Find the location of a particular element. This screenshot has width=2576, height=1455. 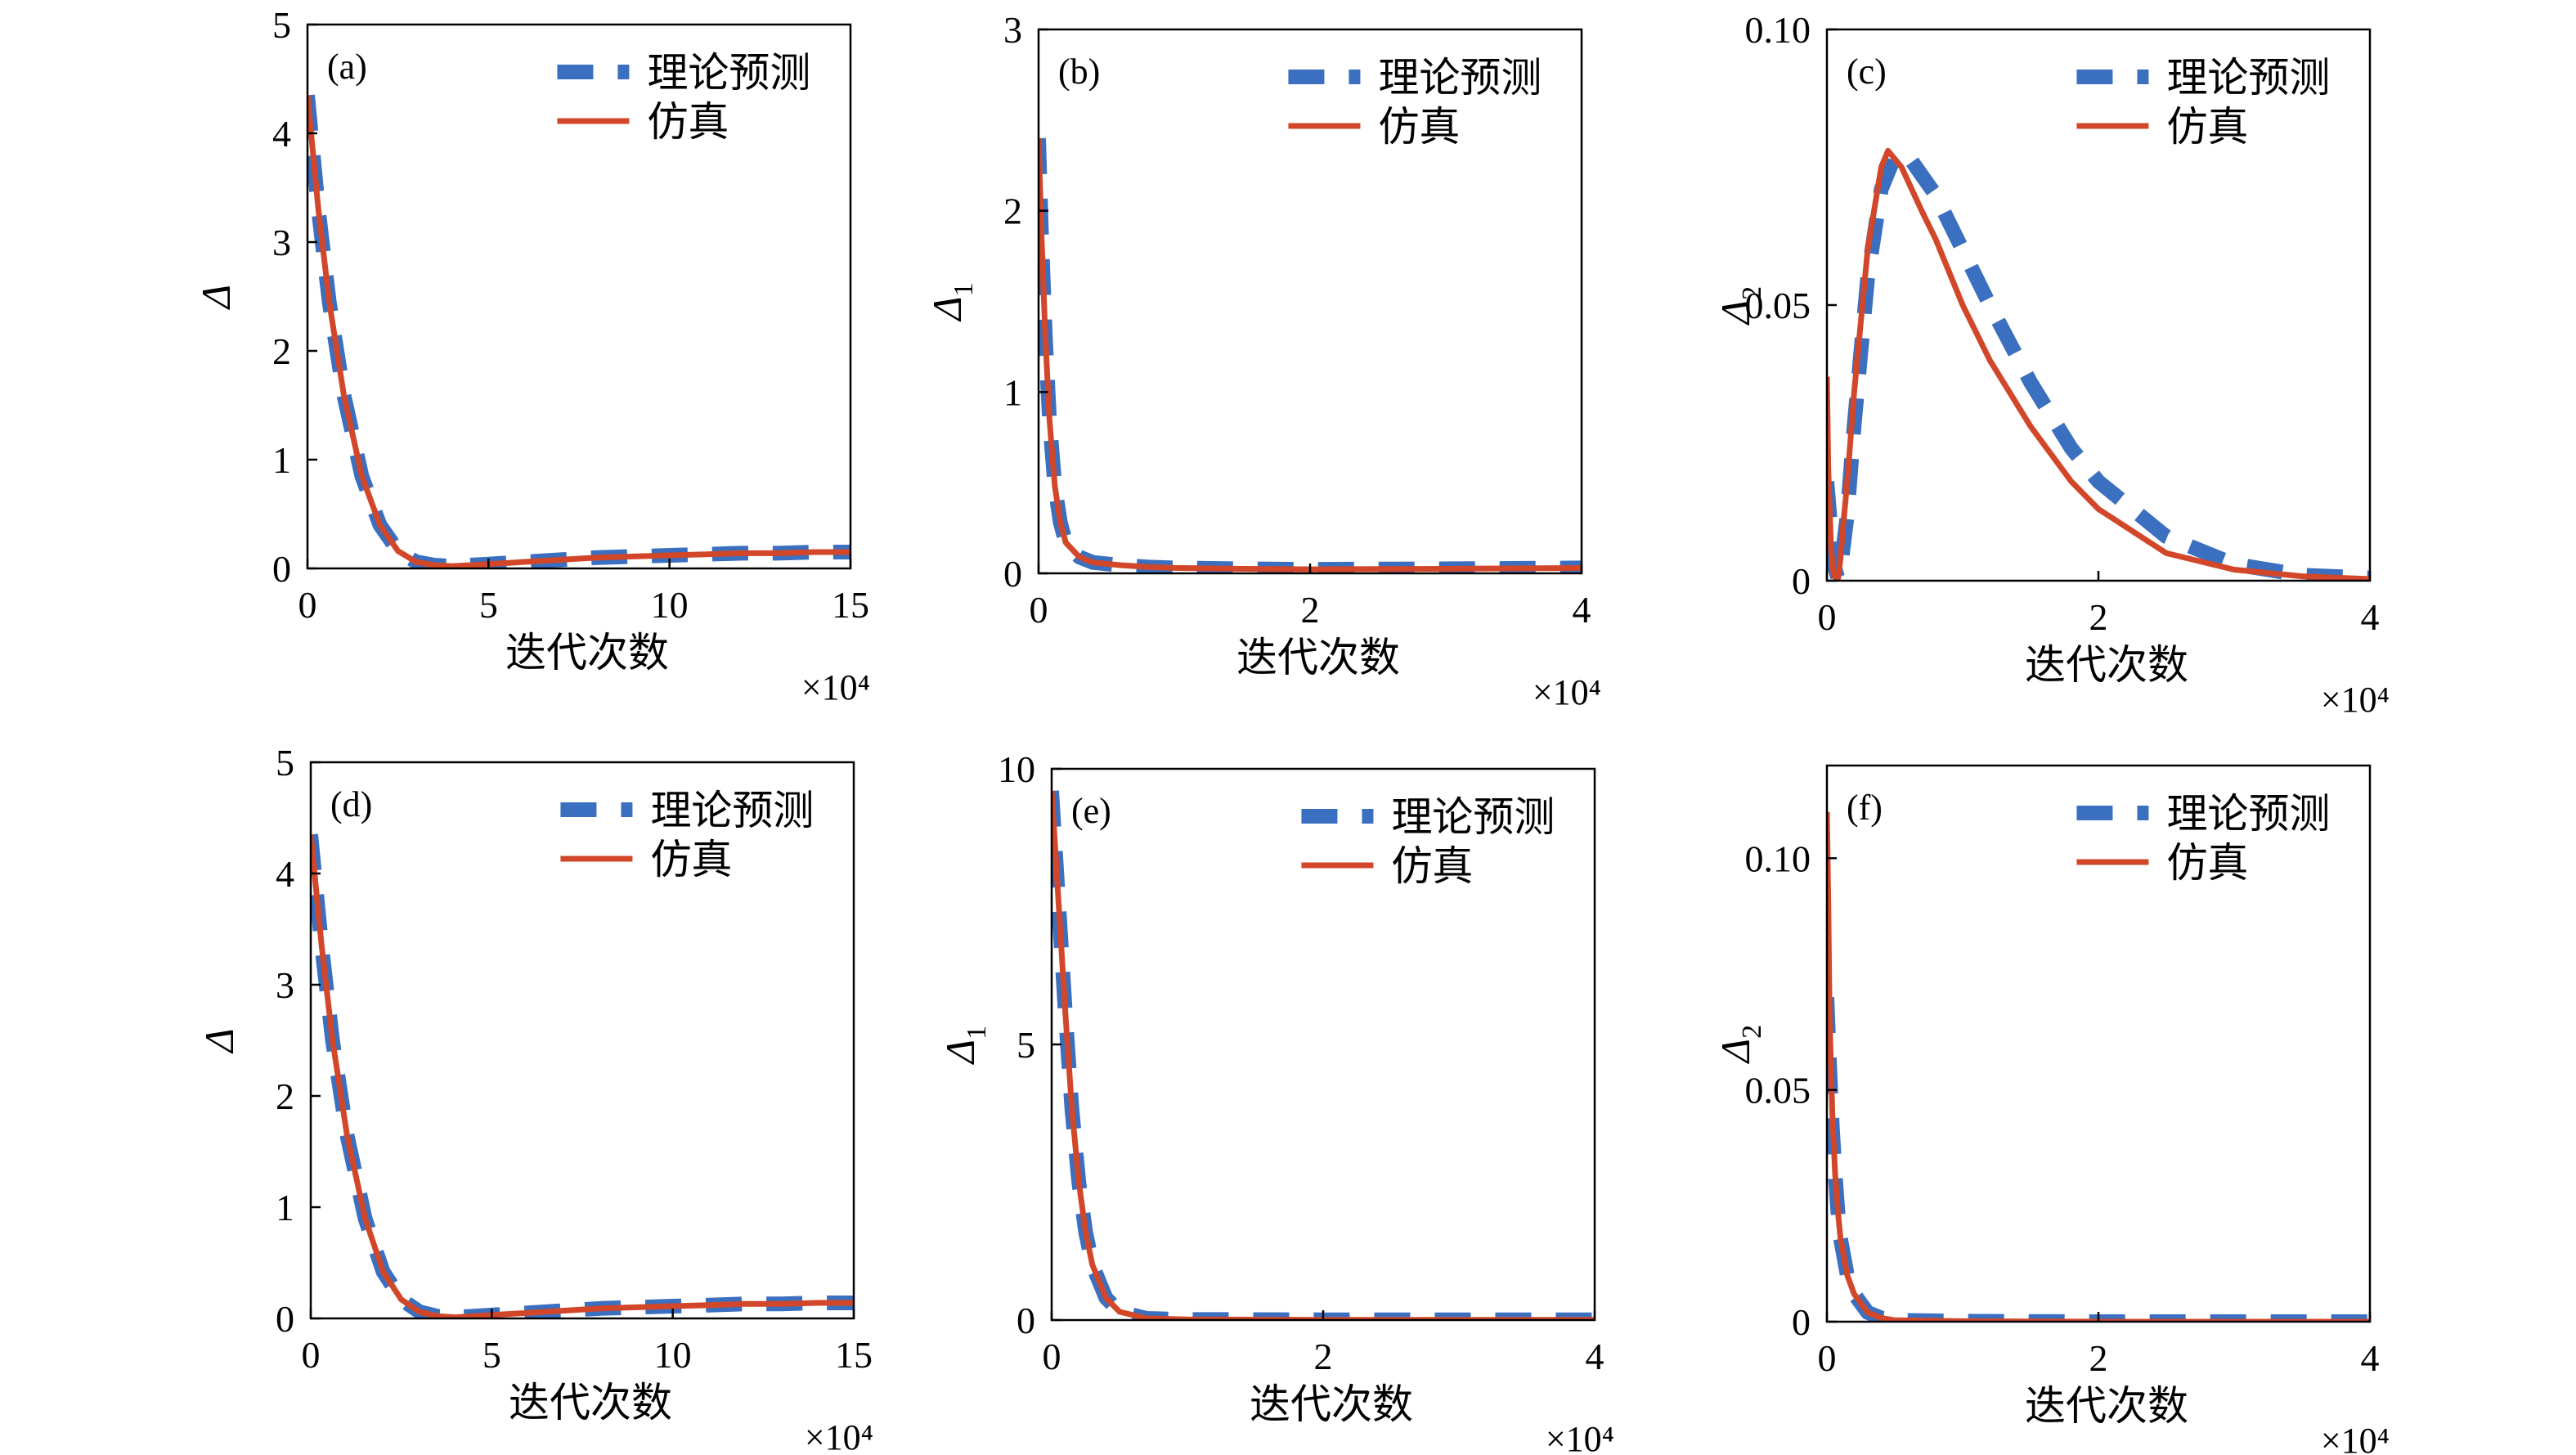

x-tick-label: 15 is located at coordinates (854, 1355).